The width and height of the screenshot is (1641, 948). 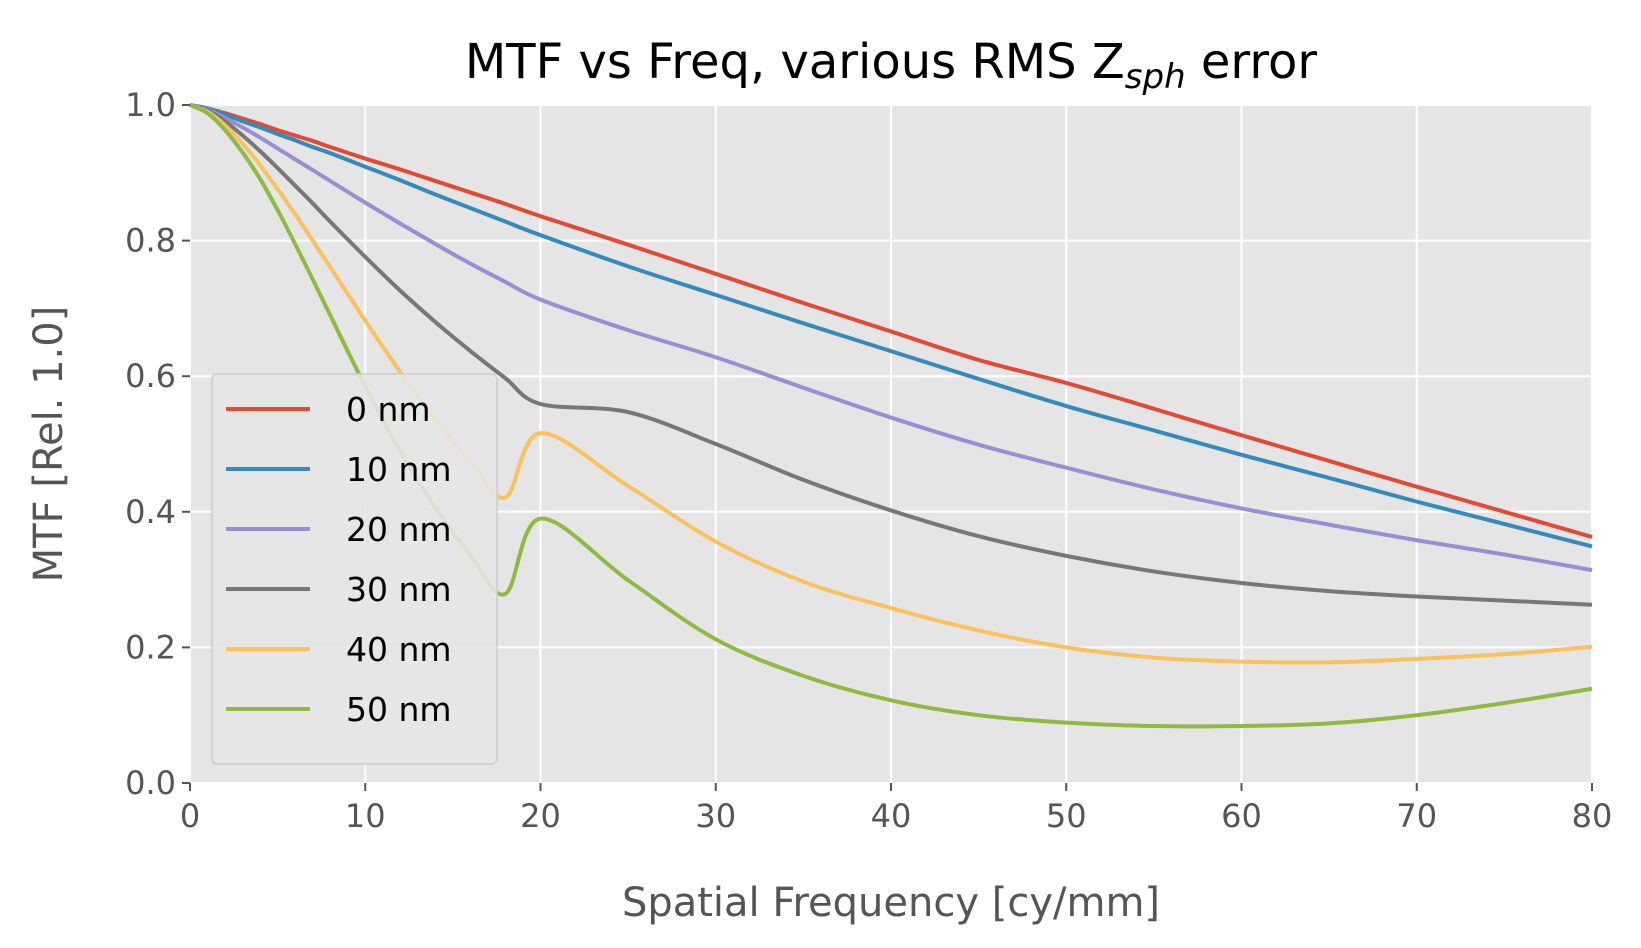 I want to click on x-tick-label: 80, so click(x=1592, y=816).